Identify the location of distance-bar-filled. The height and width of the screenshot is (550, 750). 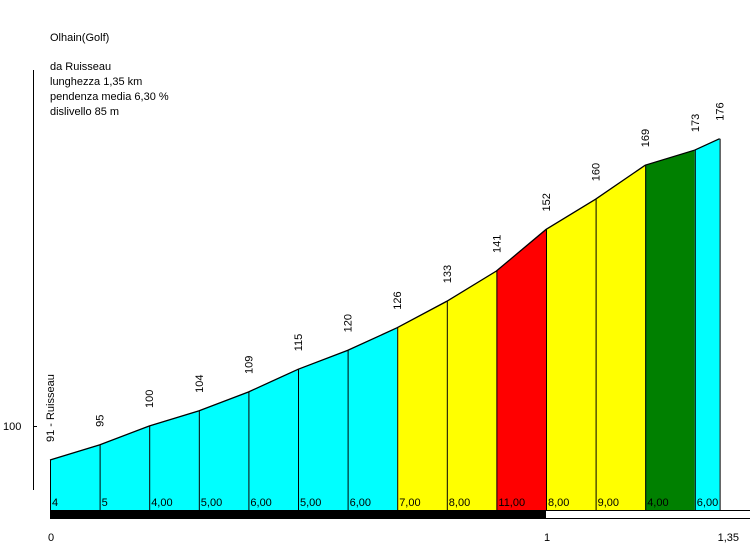
(298, 514).